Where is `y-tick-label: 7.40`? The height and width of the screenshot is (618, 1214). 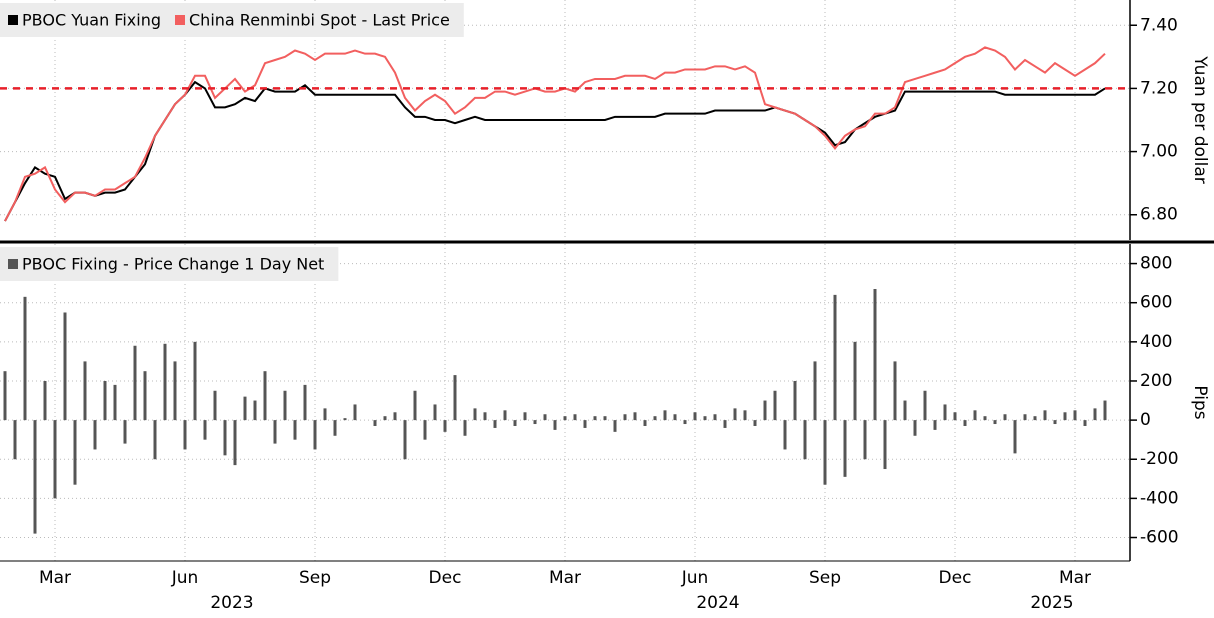
y-tick-label: 7.40 is located at coordinates (1159, 25).